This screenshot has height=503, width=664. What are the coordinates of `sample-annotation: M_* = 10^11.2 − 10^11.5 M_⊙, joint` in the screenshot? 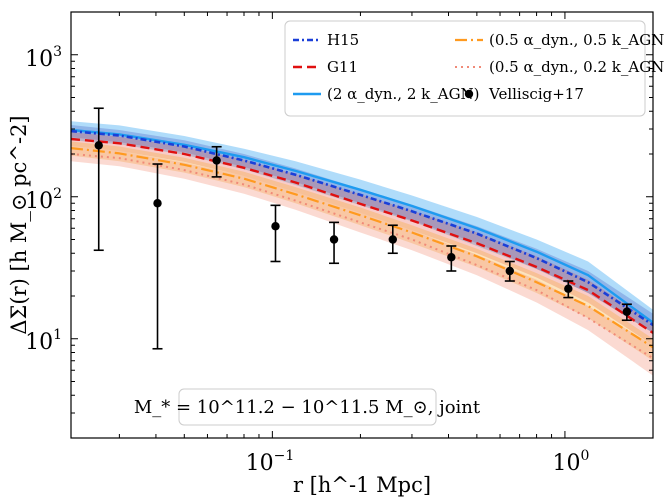 It's located at (307, 407).